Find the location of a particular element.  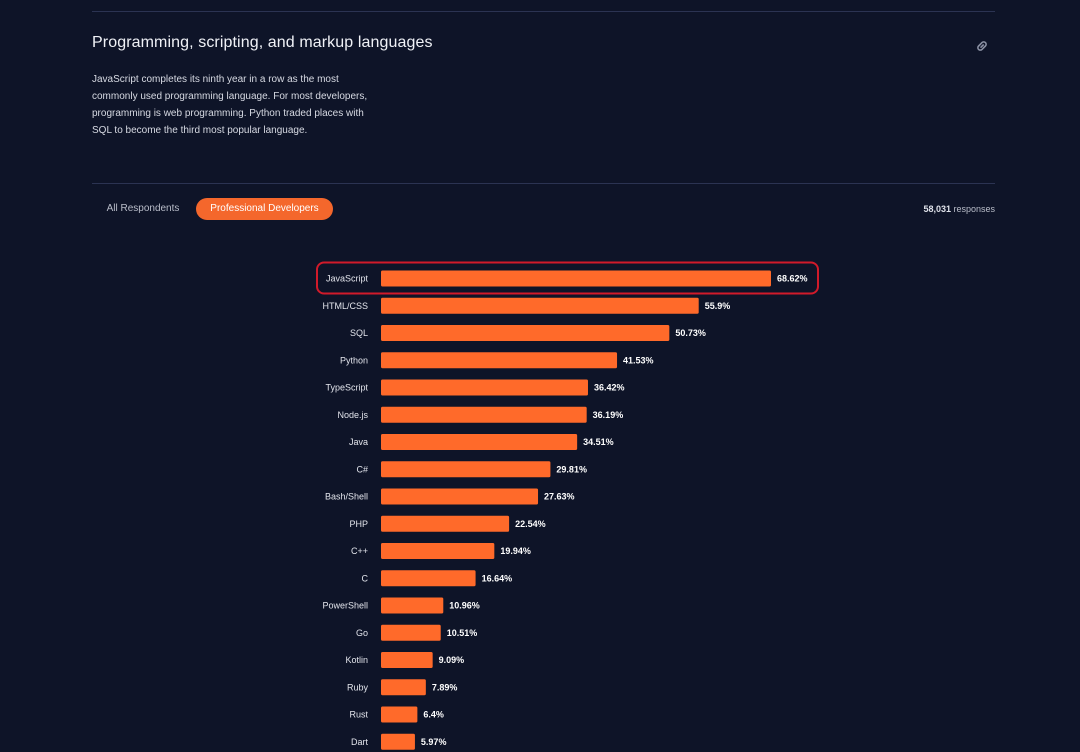

category-label-javascript: JavaScript is located at coordinates (347, 279).